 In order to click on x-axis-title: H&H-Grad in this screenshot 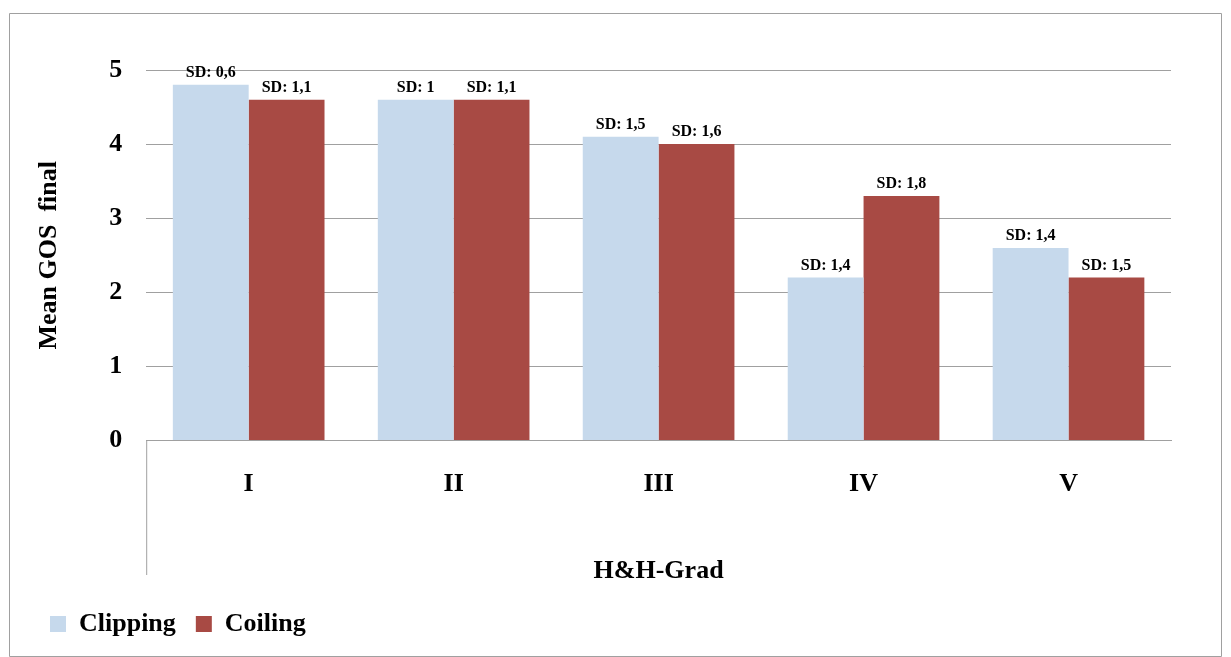, I will do `click(659, 570)`.